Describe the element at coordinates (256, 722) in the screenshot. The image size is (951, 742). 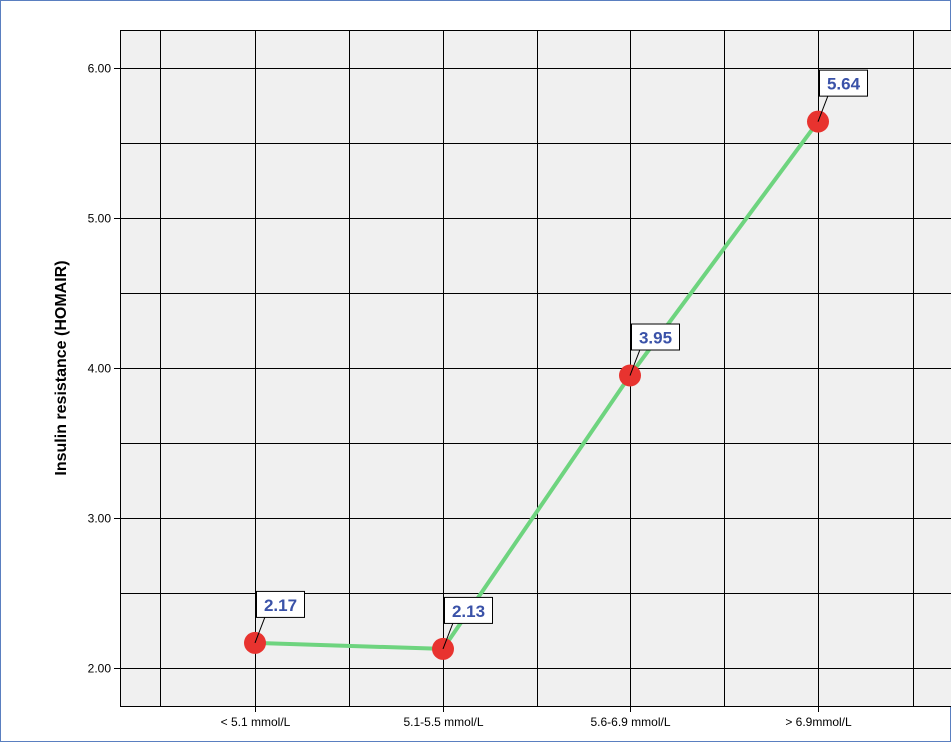
I see `x-tick-label: < 5.1 mmol/L` at that location.